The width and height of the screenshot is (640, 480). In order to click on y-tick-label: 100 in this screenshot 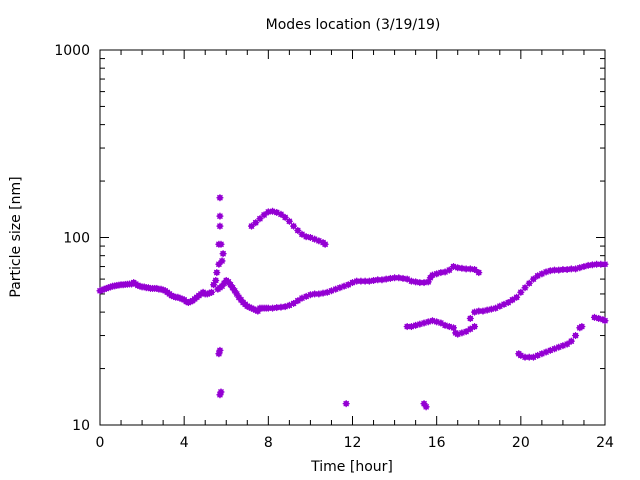, I will do `click(76, 239)`.